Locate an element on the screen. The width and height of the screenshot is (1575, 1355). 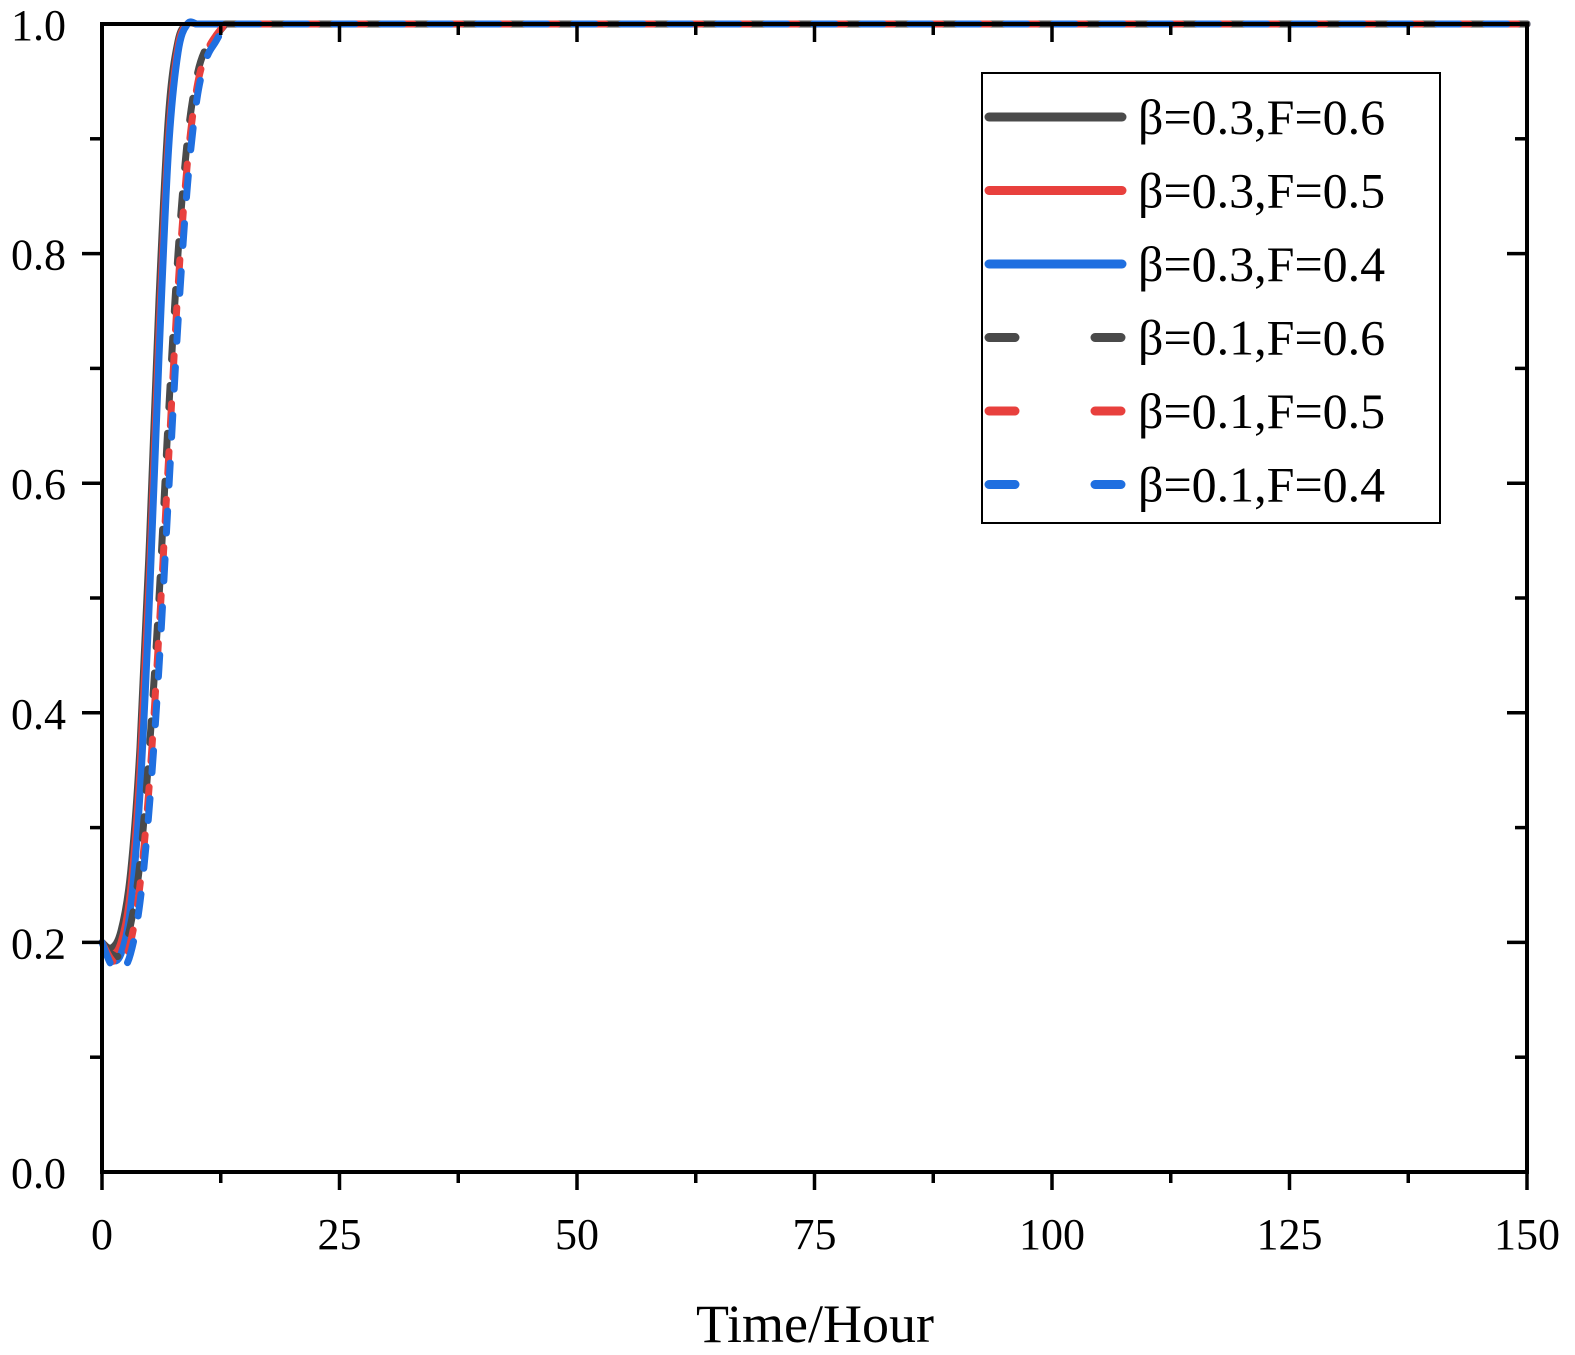
x-tick-label: 25 is located at coordinates (340, 1234).